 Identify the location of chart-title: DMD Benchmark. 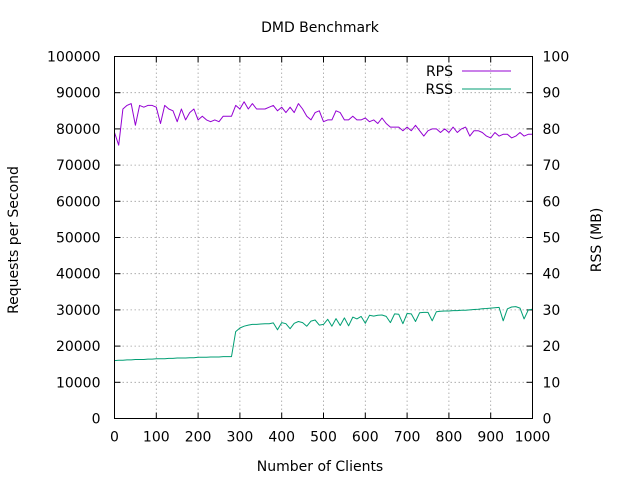
(320, 28).